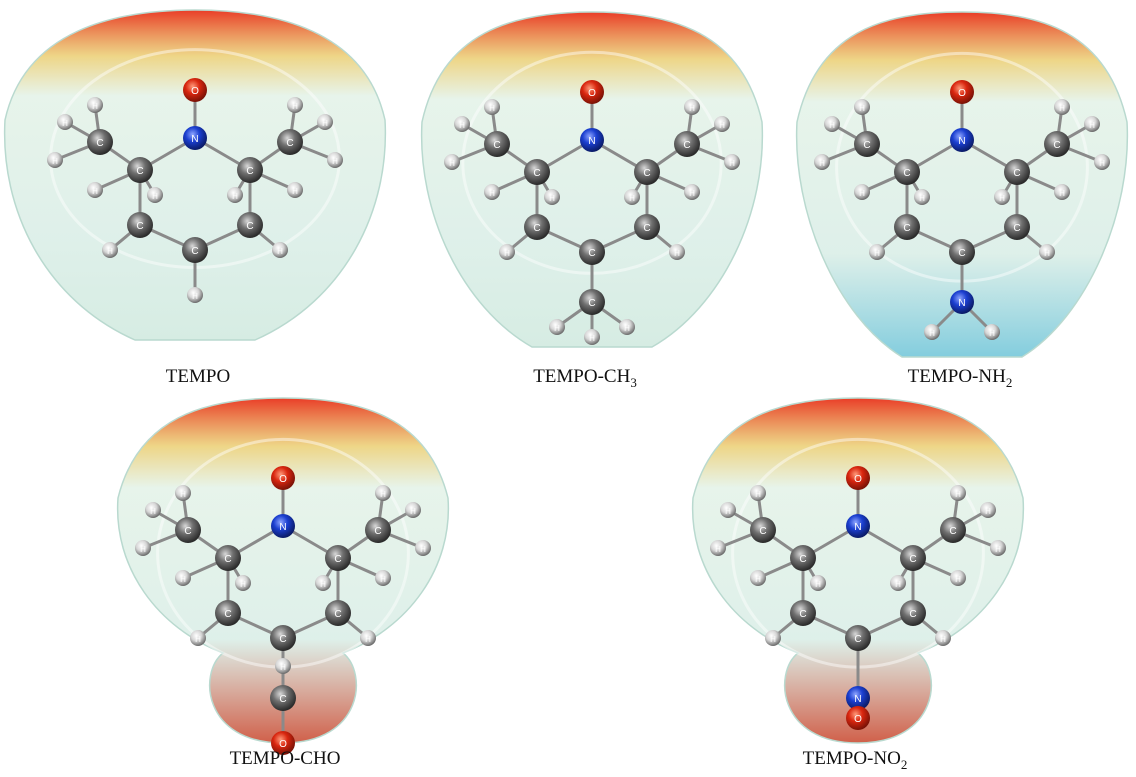 Image resolution: width=1136 pixels, height=777 pixels. What do you see at coordinates (855, 760) in the screenshot?
I see `label-tempo-no2: TEMPO-NO2` at bounding box center [855, 760].